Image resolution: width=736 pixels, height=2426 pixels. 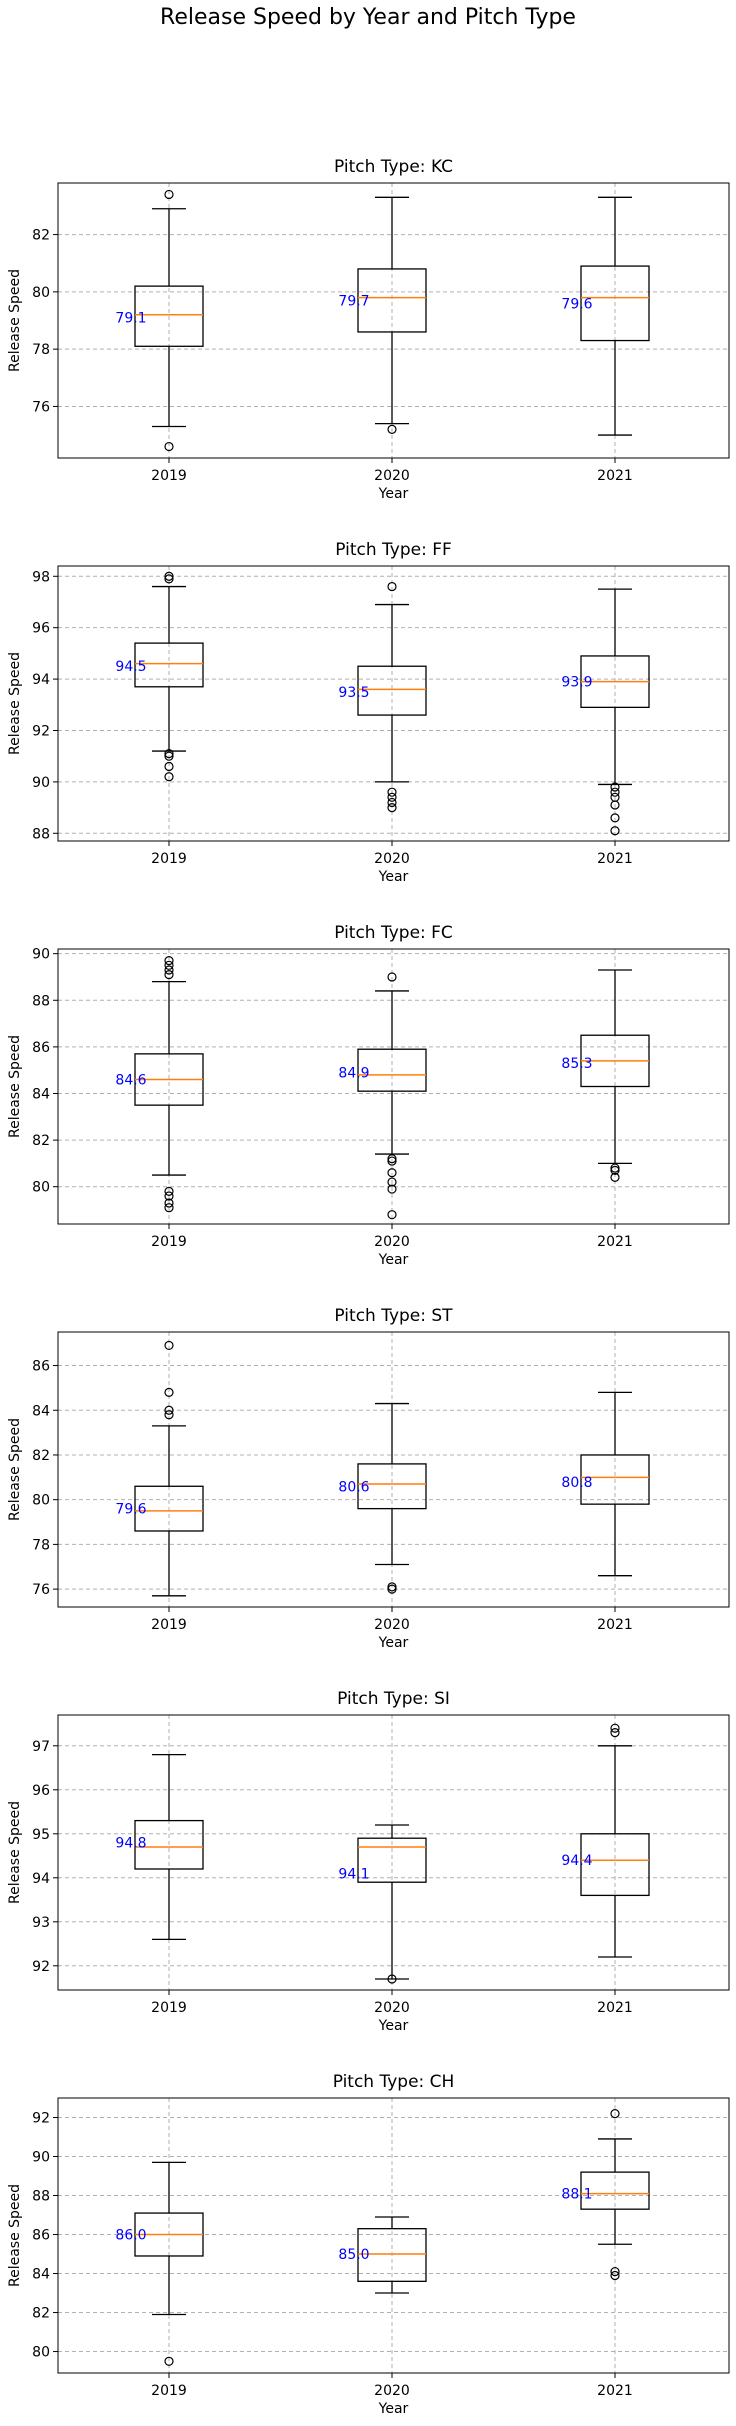 What do you see at coordinates (41, 2353) in the screenshot?
I see `y-tick-label: 80` at bounding box center [41, 2353].